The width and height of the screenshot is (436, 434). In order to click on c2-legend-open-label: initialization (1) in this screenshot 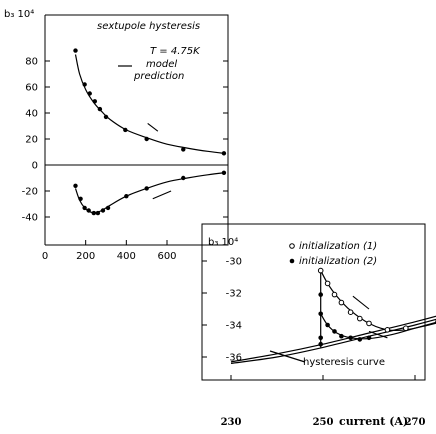, I will do `click(338, 246)`.